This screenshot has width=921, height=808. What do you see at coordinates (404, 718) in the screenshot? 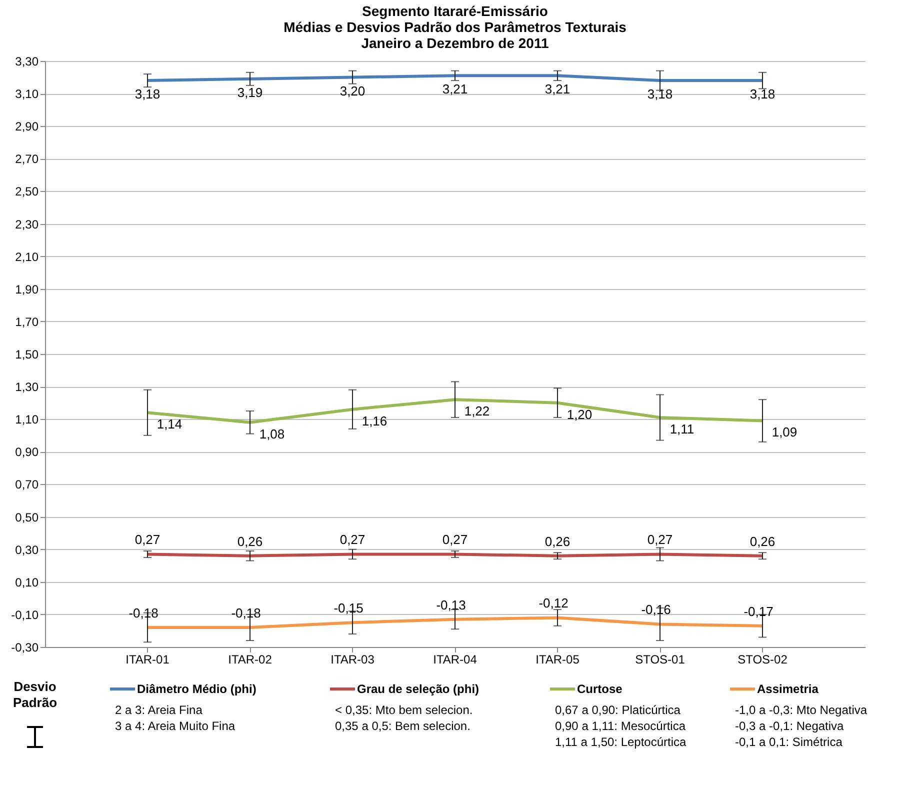
I see `text: < 0,35: Mto bem selecion. 0,35 a 0,5: Bem selecion.` at bounding box center [404, 718].